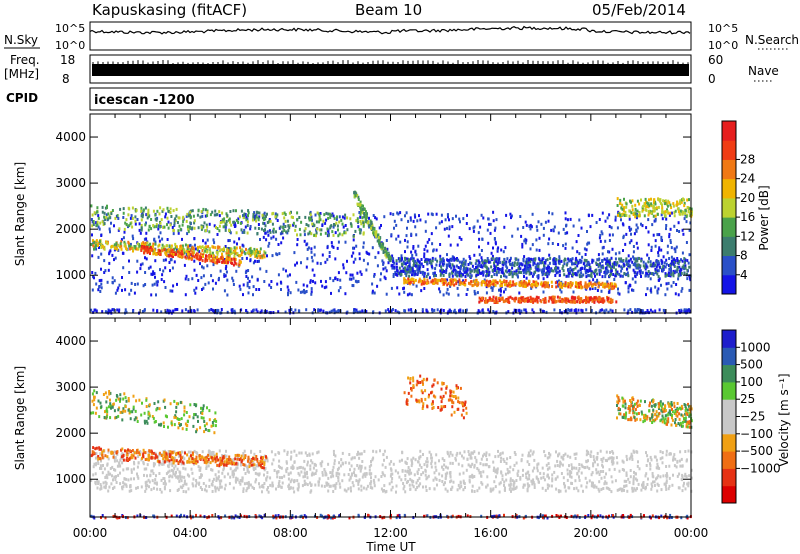 The width and height of the screenshot is (800, 554). What do you see at coordinates (747, 217) in the screenshot?
I see `power-colorbar-tick: 16` at bounding box center [747, 217].